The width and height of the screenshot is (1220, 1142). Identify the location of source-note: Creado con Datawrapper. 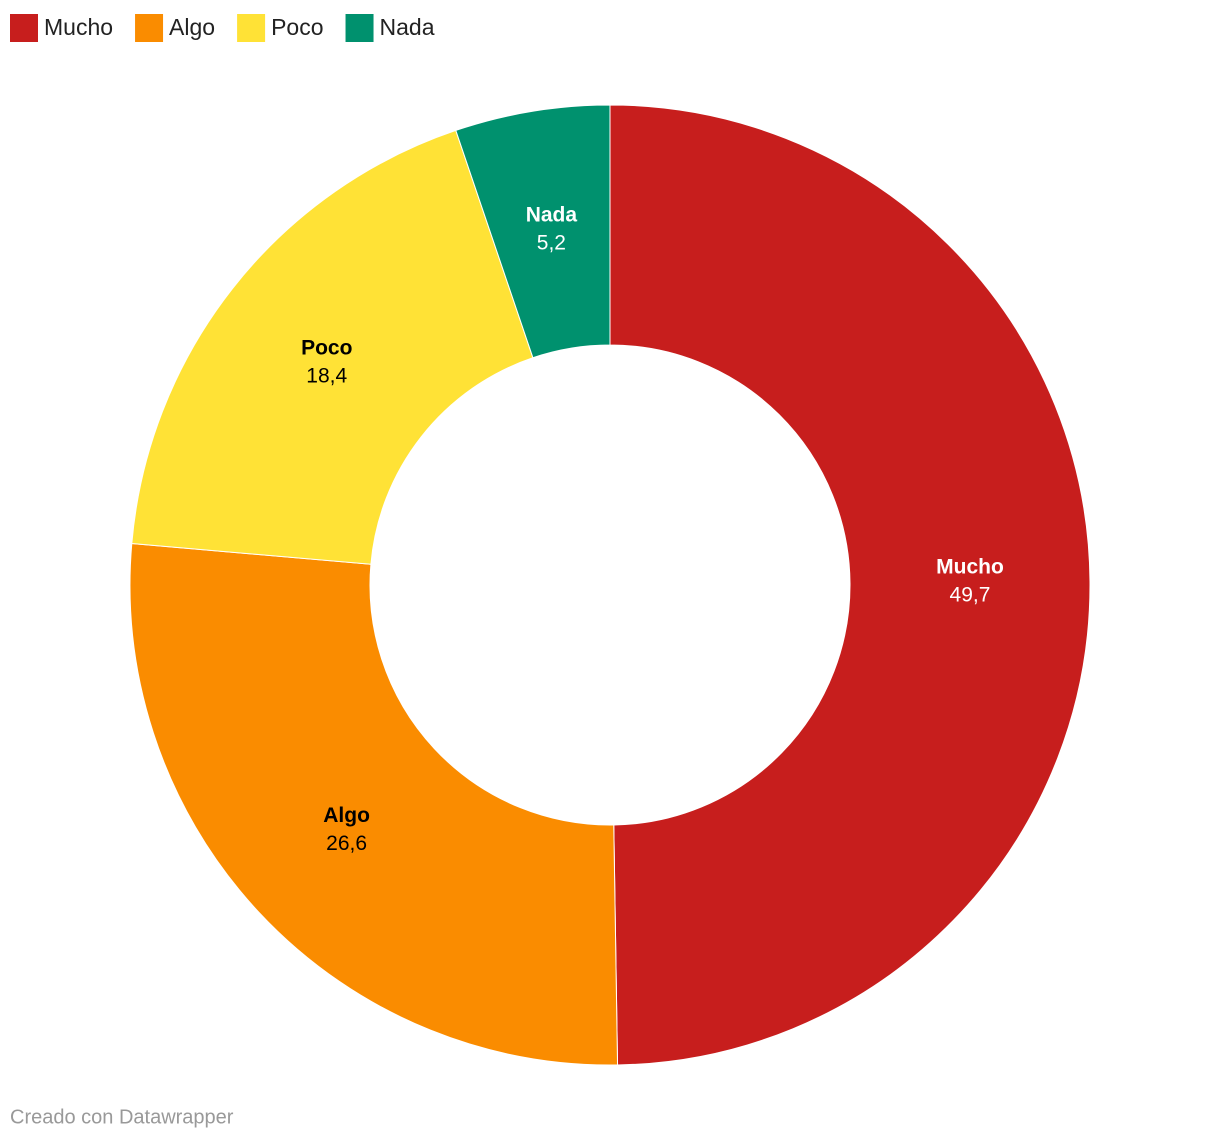
(122, 1117).